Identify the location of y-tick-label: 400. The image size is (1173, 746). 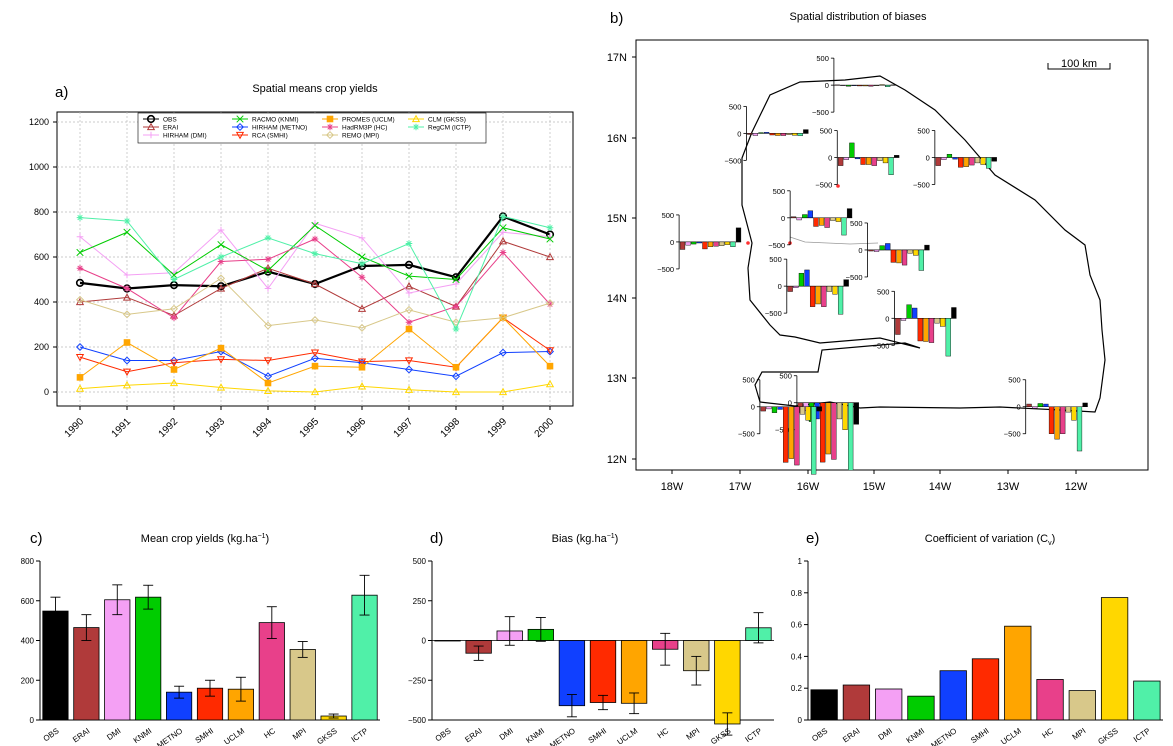
(41, 302).